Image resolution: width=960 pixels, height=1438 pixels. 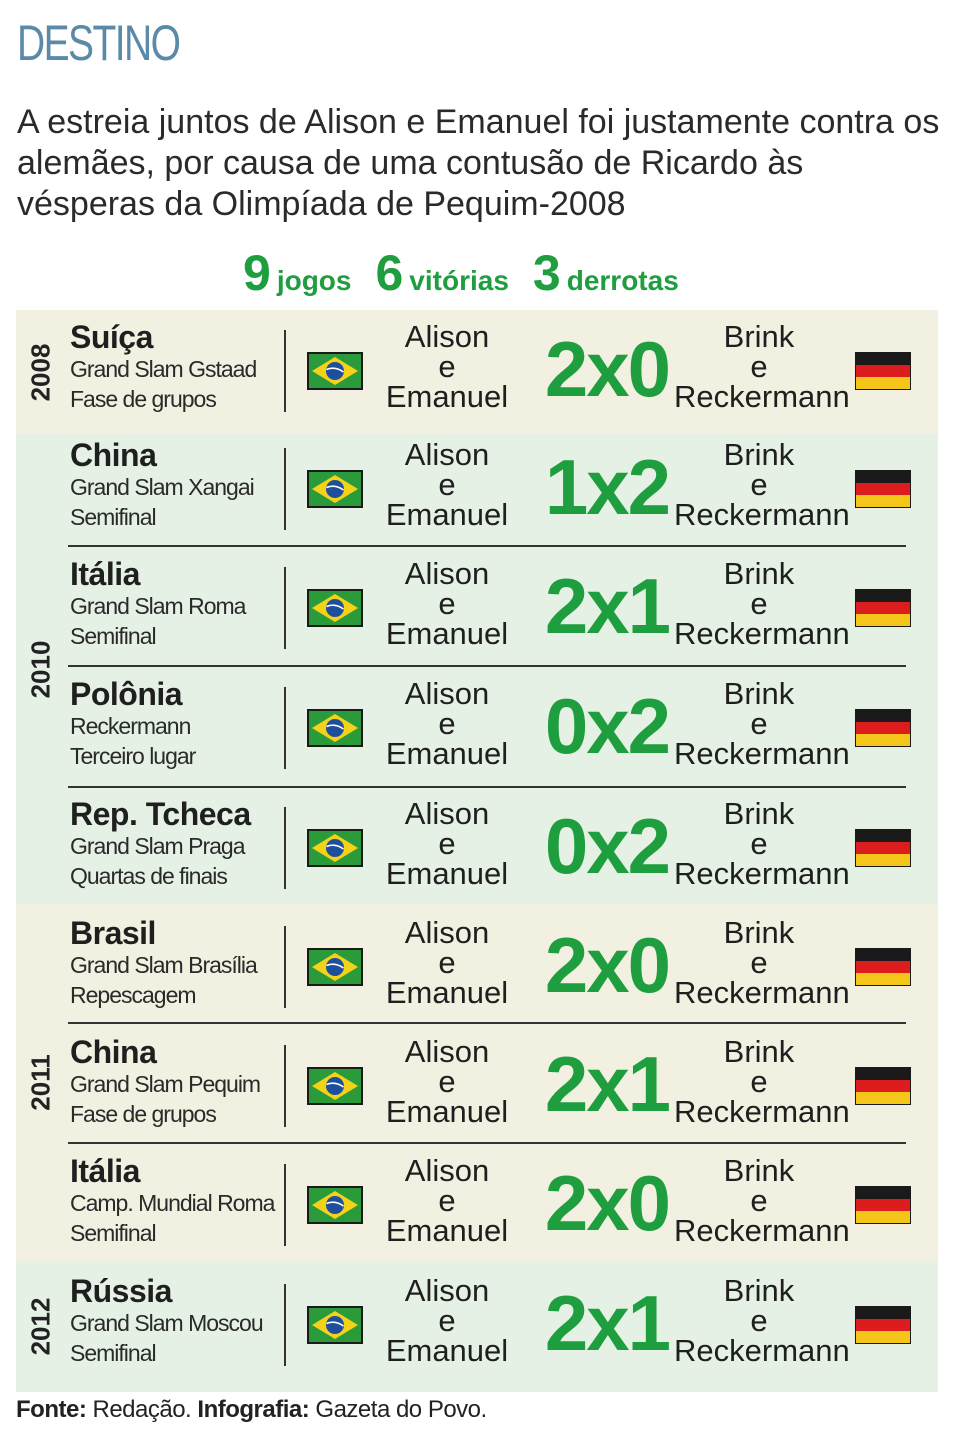 I want to click on event-name: Reckermann, so click(x=130, y=726).